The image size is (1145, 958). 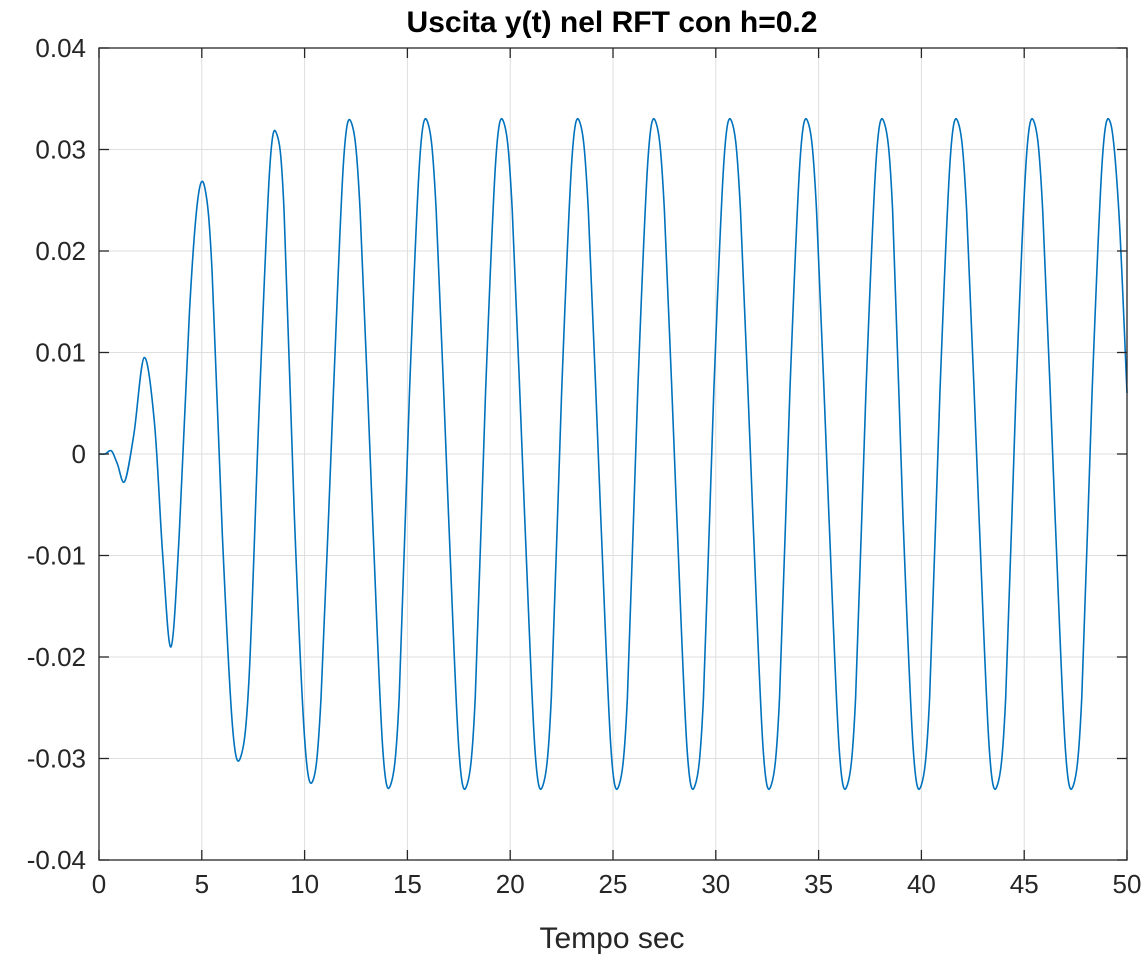 I want to click on x-tick-label: 5, so click(x=202, y=884).